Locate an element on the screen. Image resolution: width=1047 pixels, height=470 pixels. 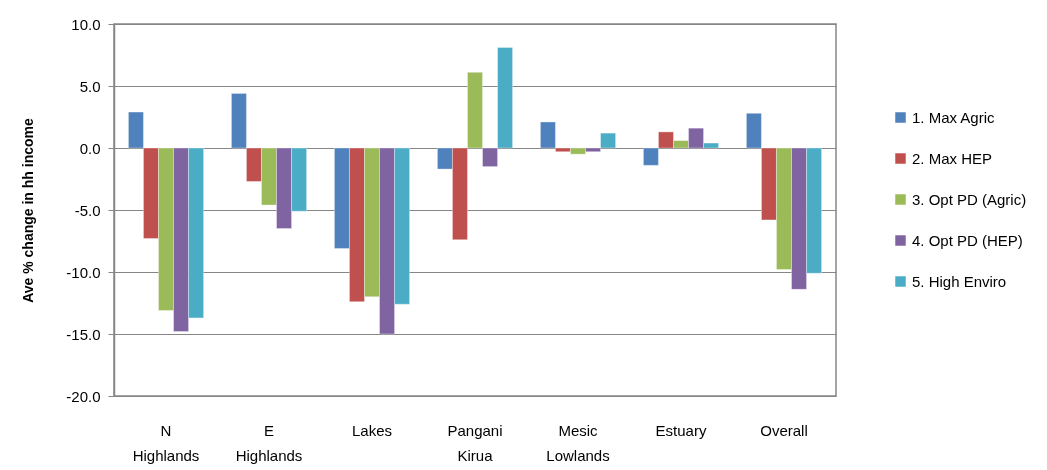
x-tick-label: Mesic Lowlands is located at coordinates (578, 442).